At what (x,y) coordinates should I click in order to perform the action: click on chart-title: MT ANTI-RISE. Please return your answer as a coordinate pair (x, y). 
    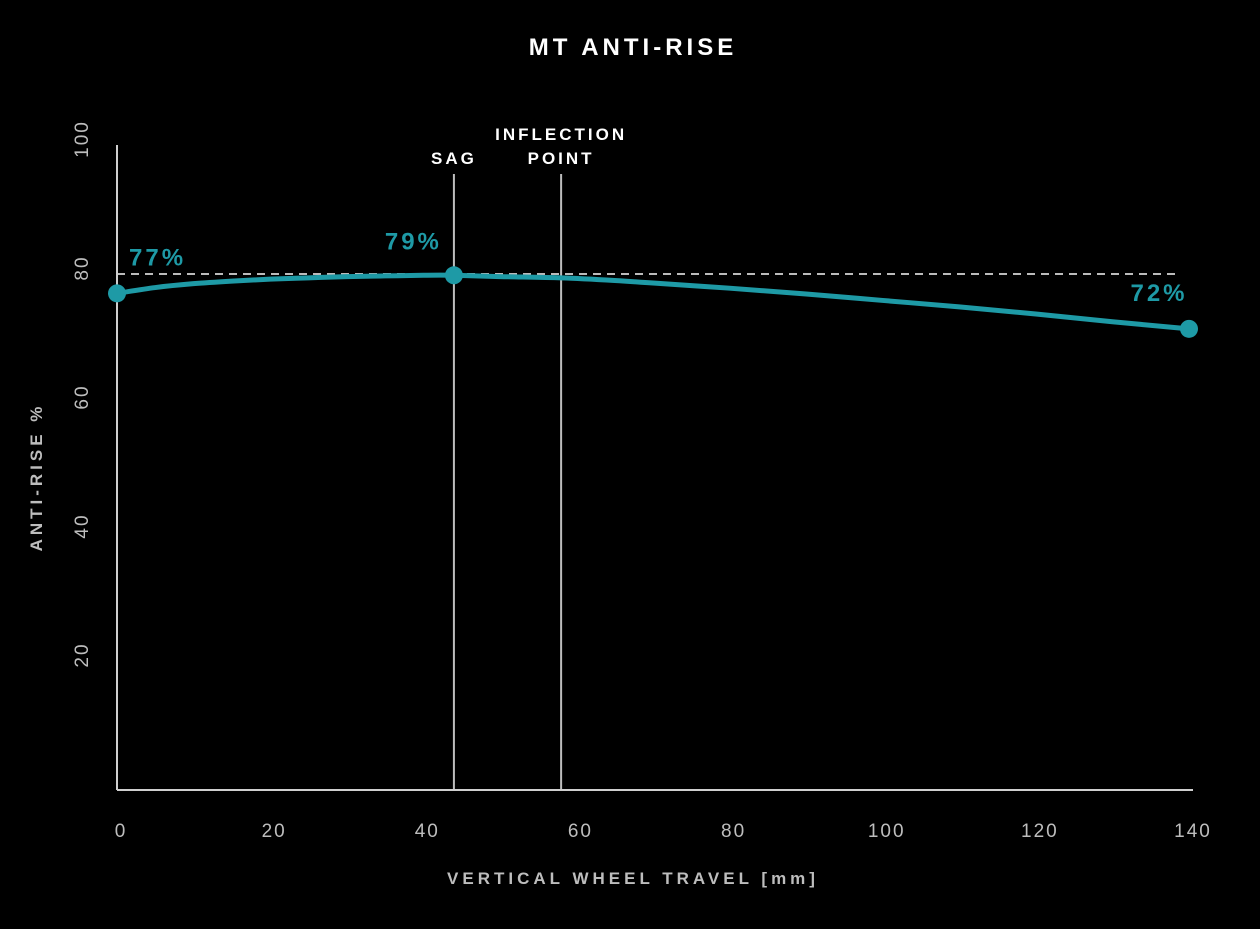
    Looking at the image, I should click on (633, 47).